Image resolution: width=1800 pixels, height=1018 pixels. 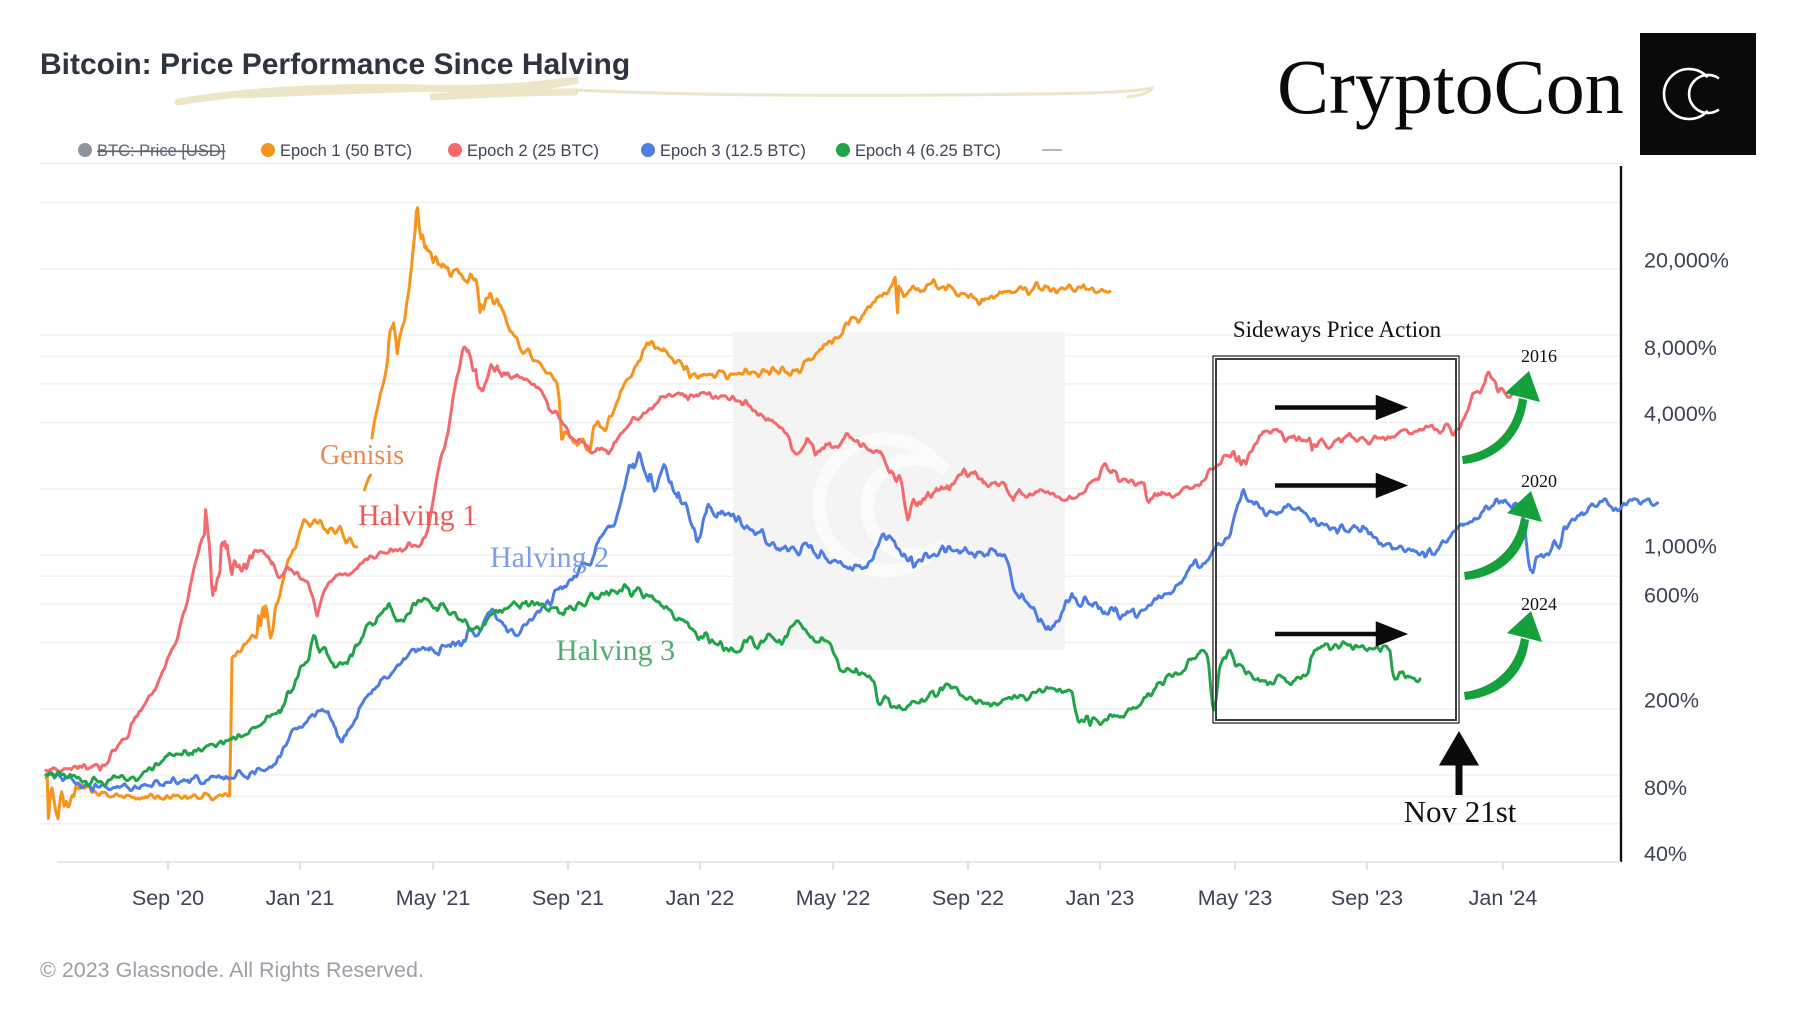 What do you see at coordinates (433, 898) in the screenshot?
I see `svg-text: May '21` at bounding box center [433, 898].